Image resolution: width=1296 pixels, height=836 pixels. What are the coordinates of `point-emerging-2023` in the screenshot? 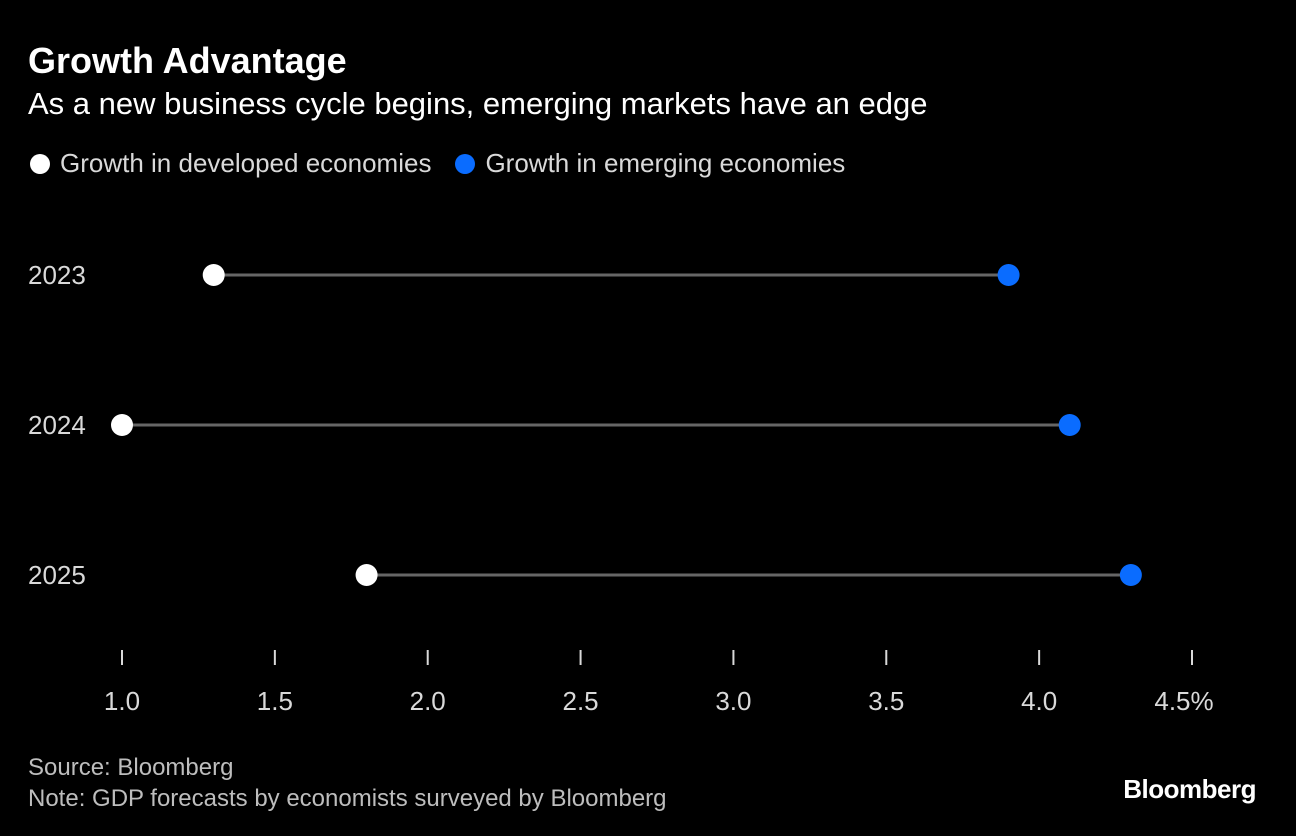 It's located at (1008, 275).